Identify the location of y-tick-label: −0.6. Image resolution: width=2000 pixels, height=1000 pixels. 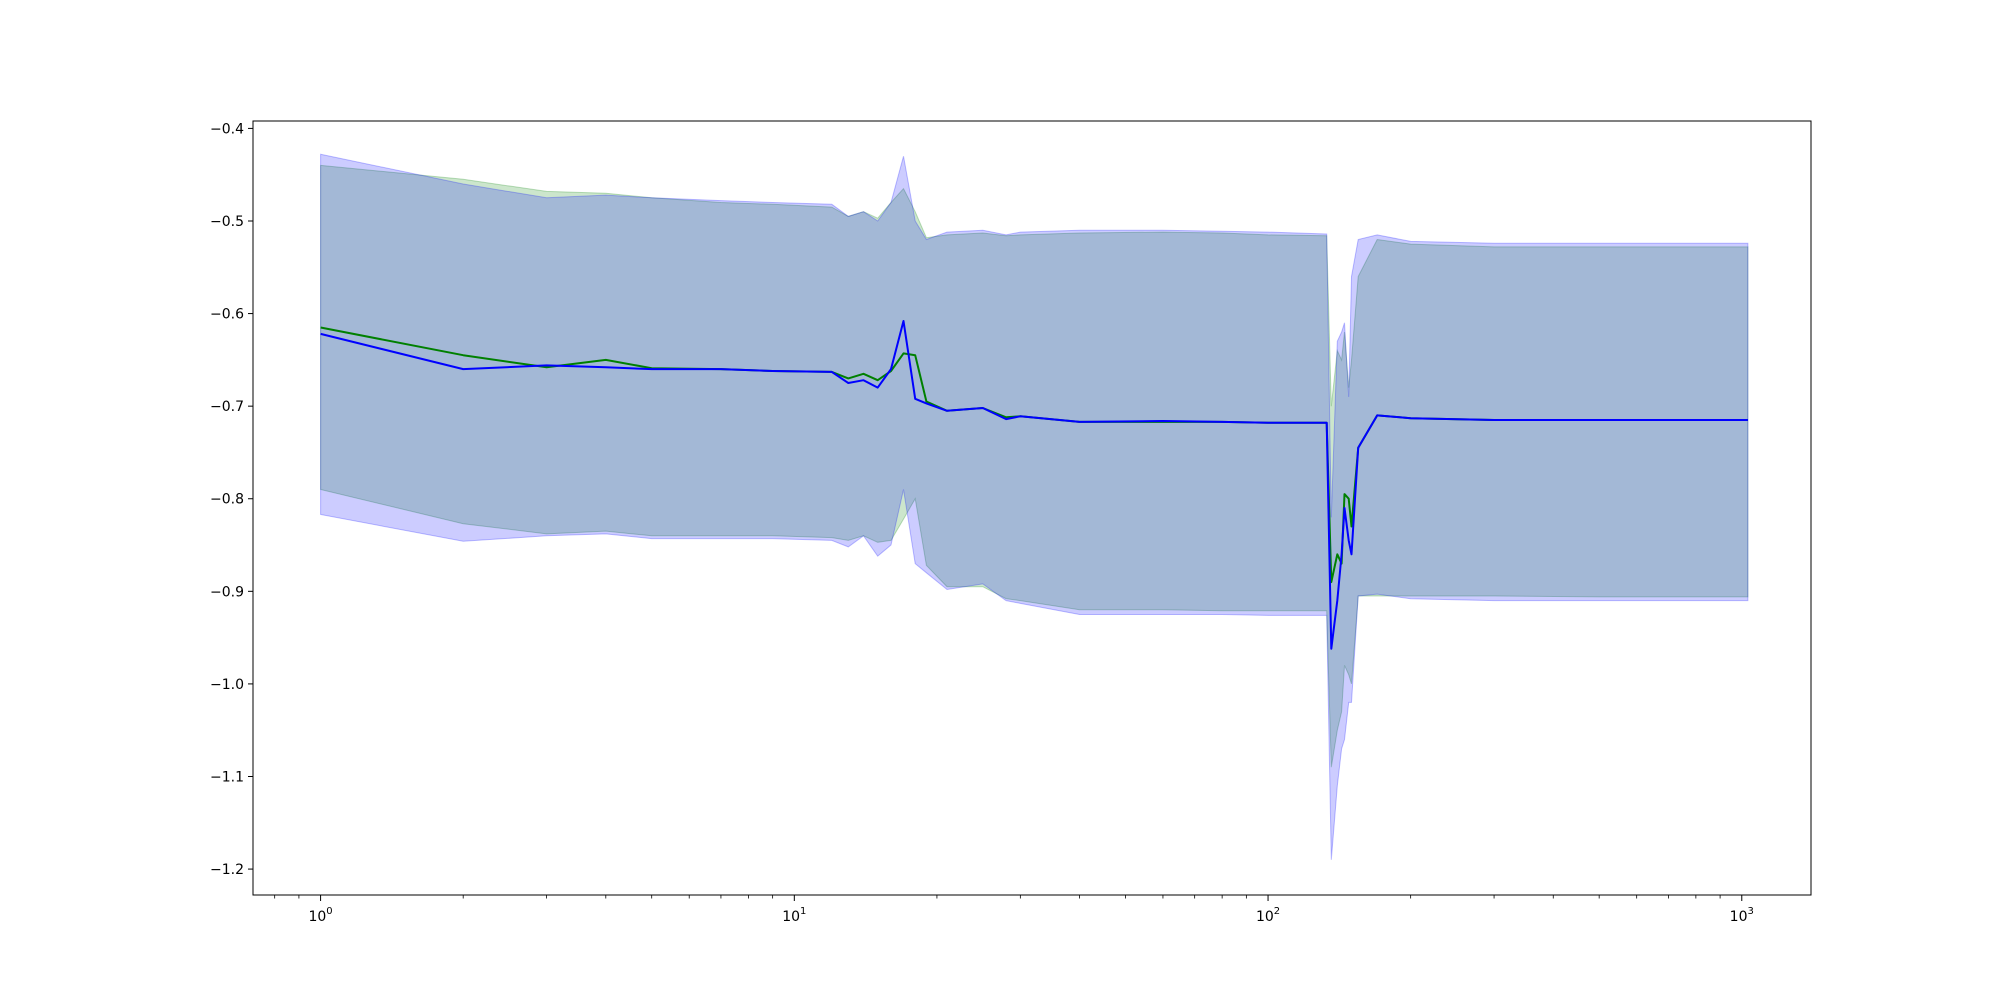
(227, 315).